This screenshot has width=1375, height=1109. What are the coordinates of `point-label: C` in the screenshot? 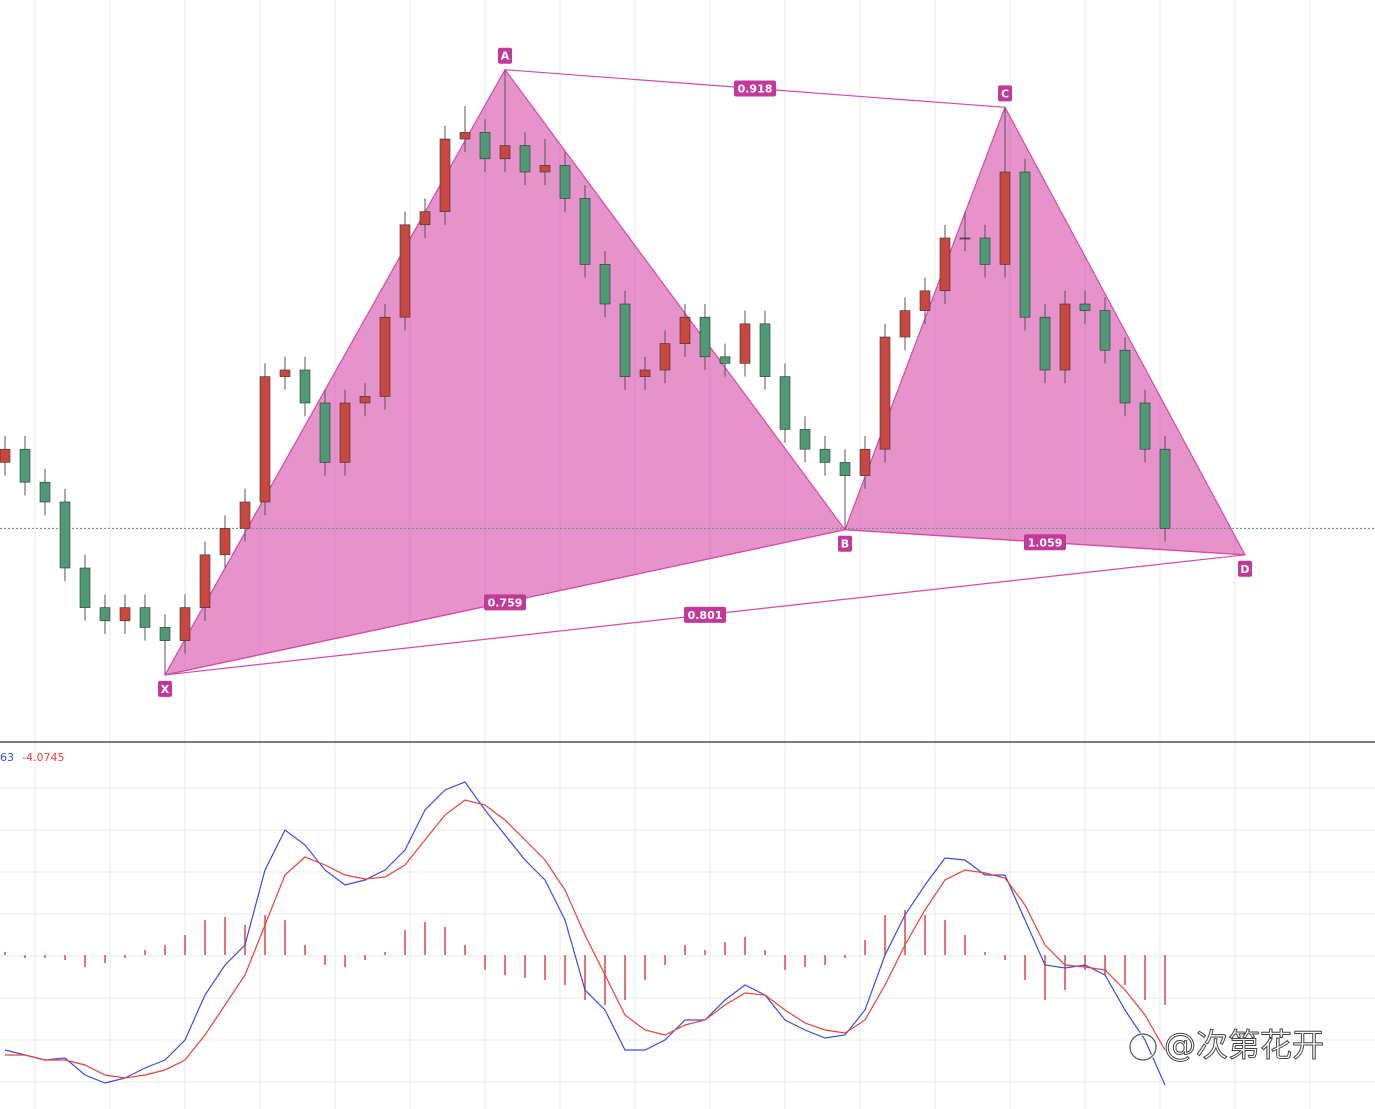 It's located at (1005, 93).